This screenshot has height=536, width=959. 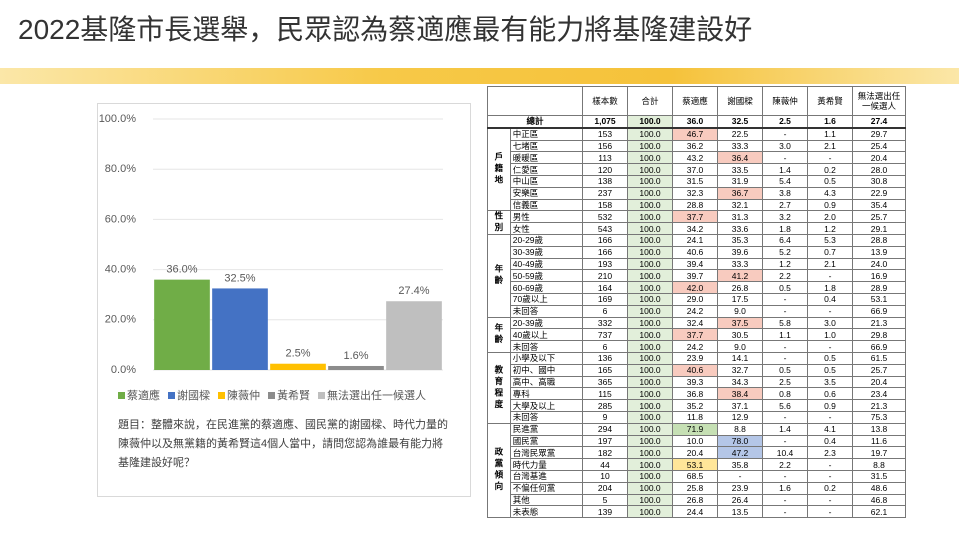 What do you see at coordinates (740, 429) in the screenshot?
I see `cell: 8.8` at bounding box center [740, 429].